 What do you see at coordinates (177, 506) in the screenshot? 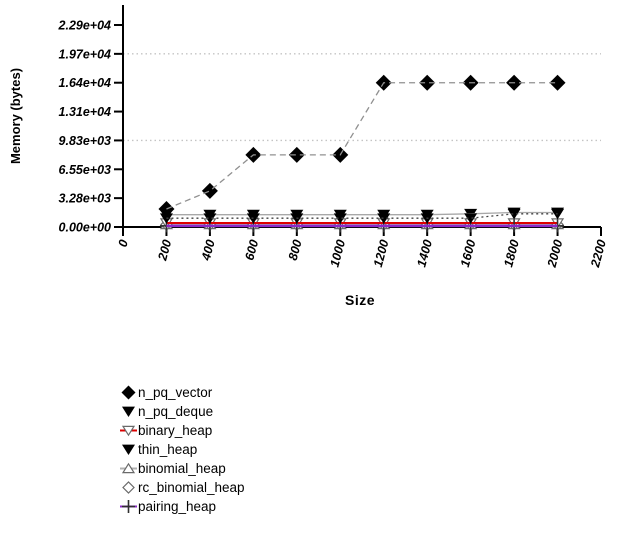
I see `legend-label: pairing_heap` at bounding box center [177, 506].